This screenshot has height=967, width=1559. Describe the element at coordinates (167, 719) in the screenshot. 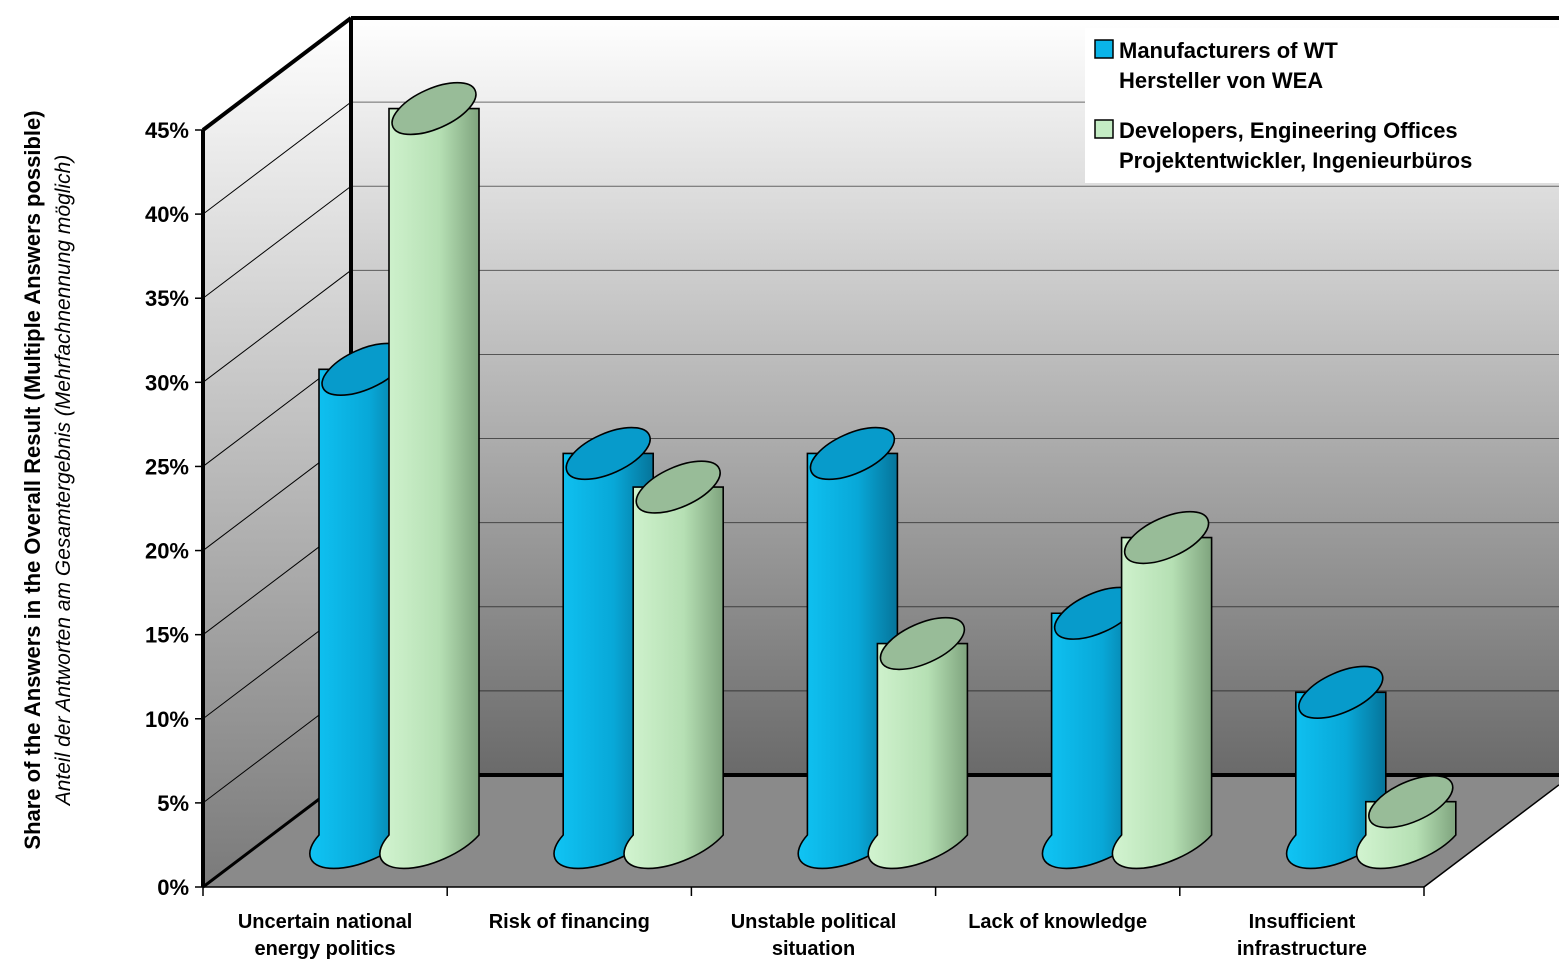

I see `y-tick-label: 10%` at that location.